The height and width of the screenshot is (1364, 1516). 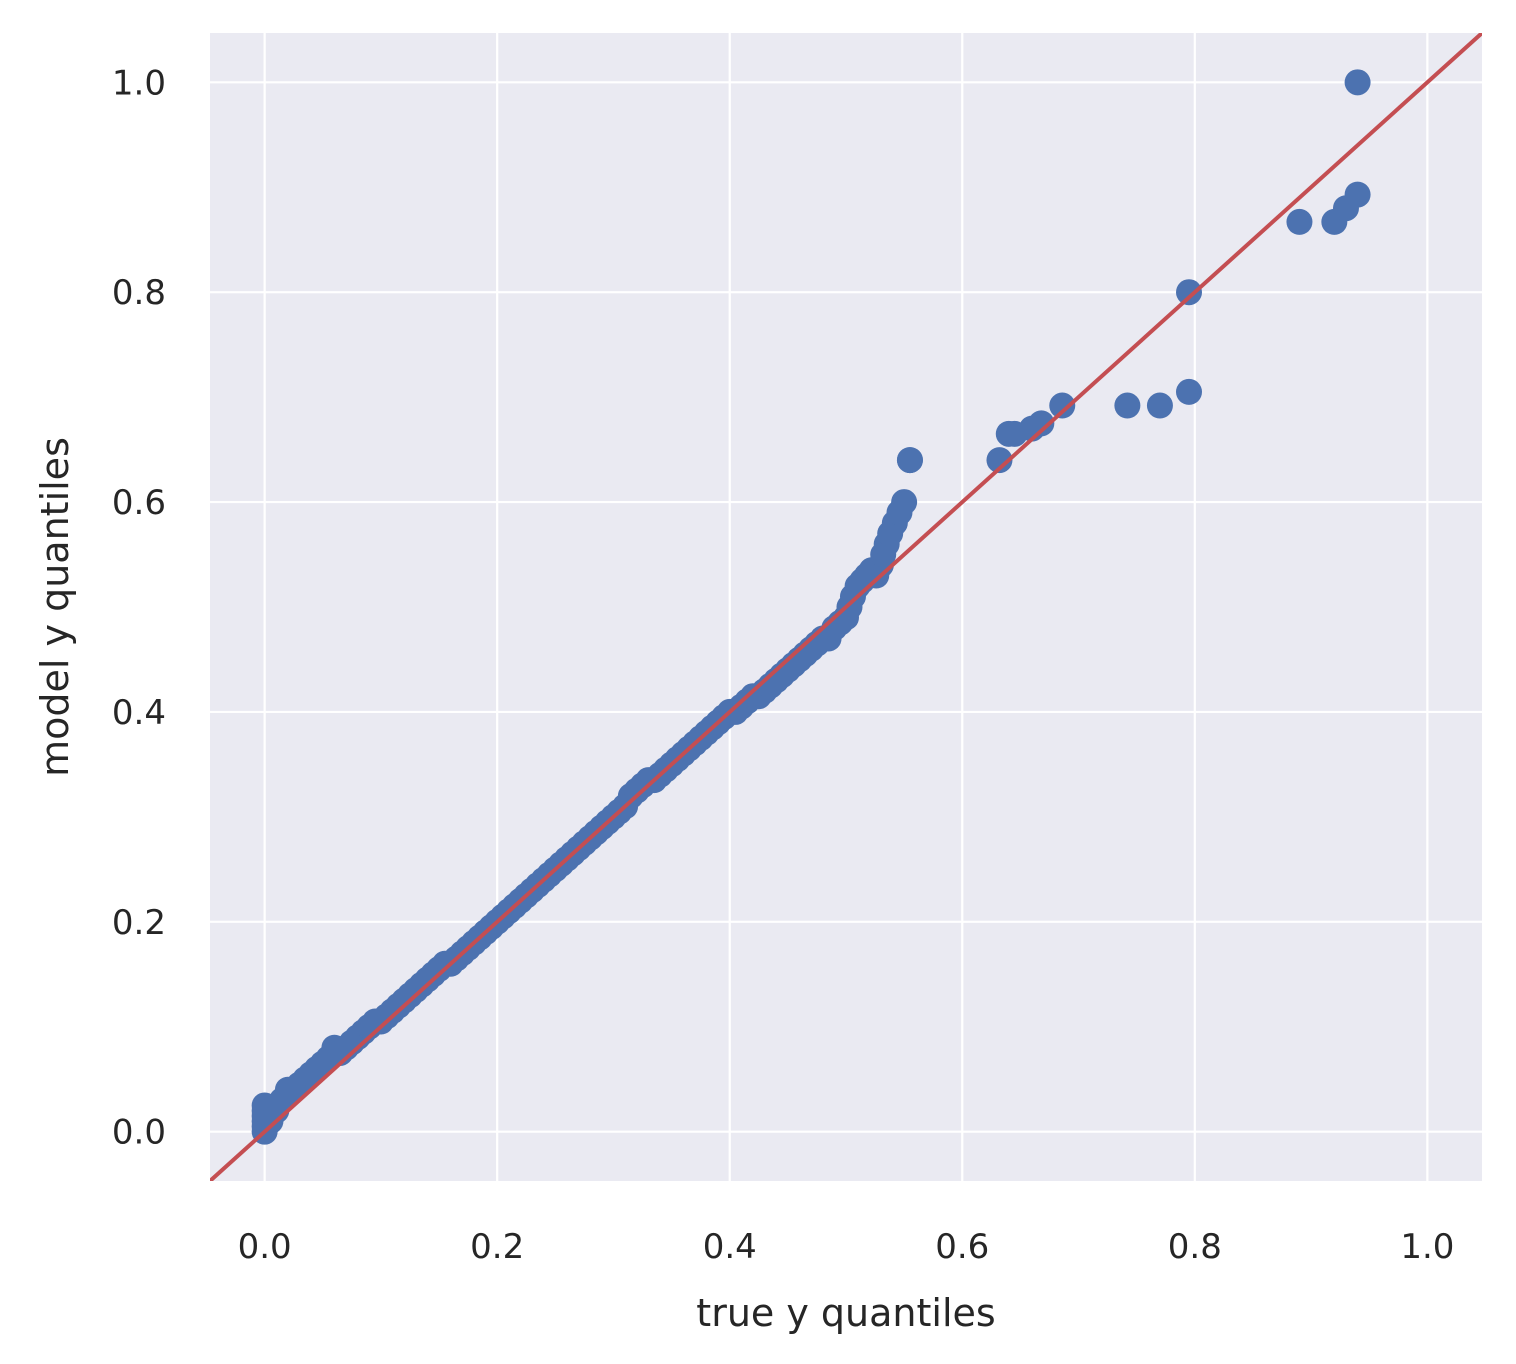 What do you see at coordinates (139, 293) in the screenshot?
I see `y-tick-label: 0.8` at bounding box center [139, 293].